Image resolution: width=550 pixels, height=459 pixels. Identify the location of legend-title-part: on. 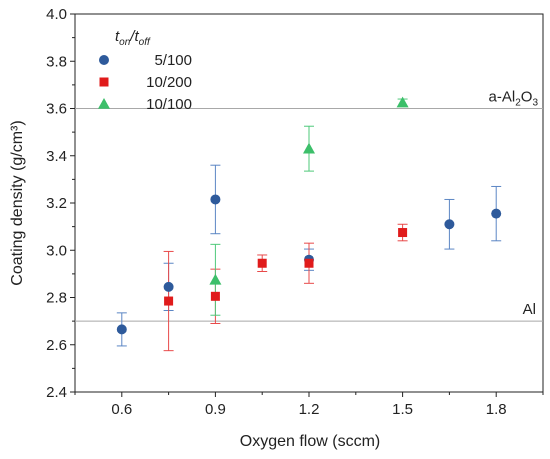
(125, 42).